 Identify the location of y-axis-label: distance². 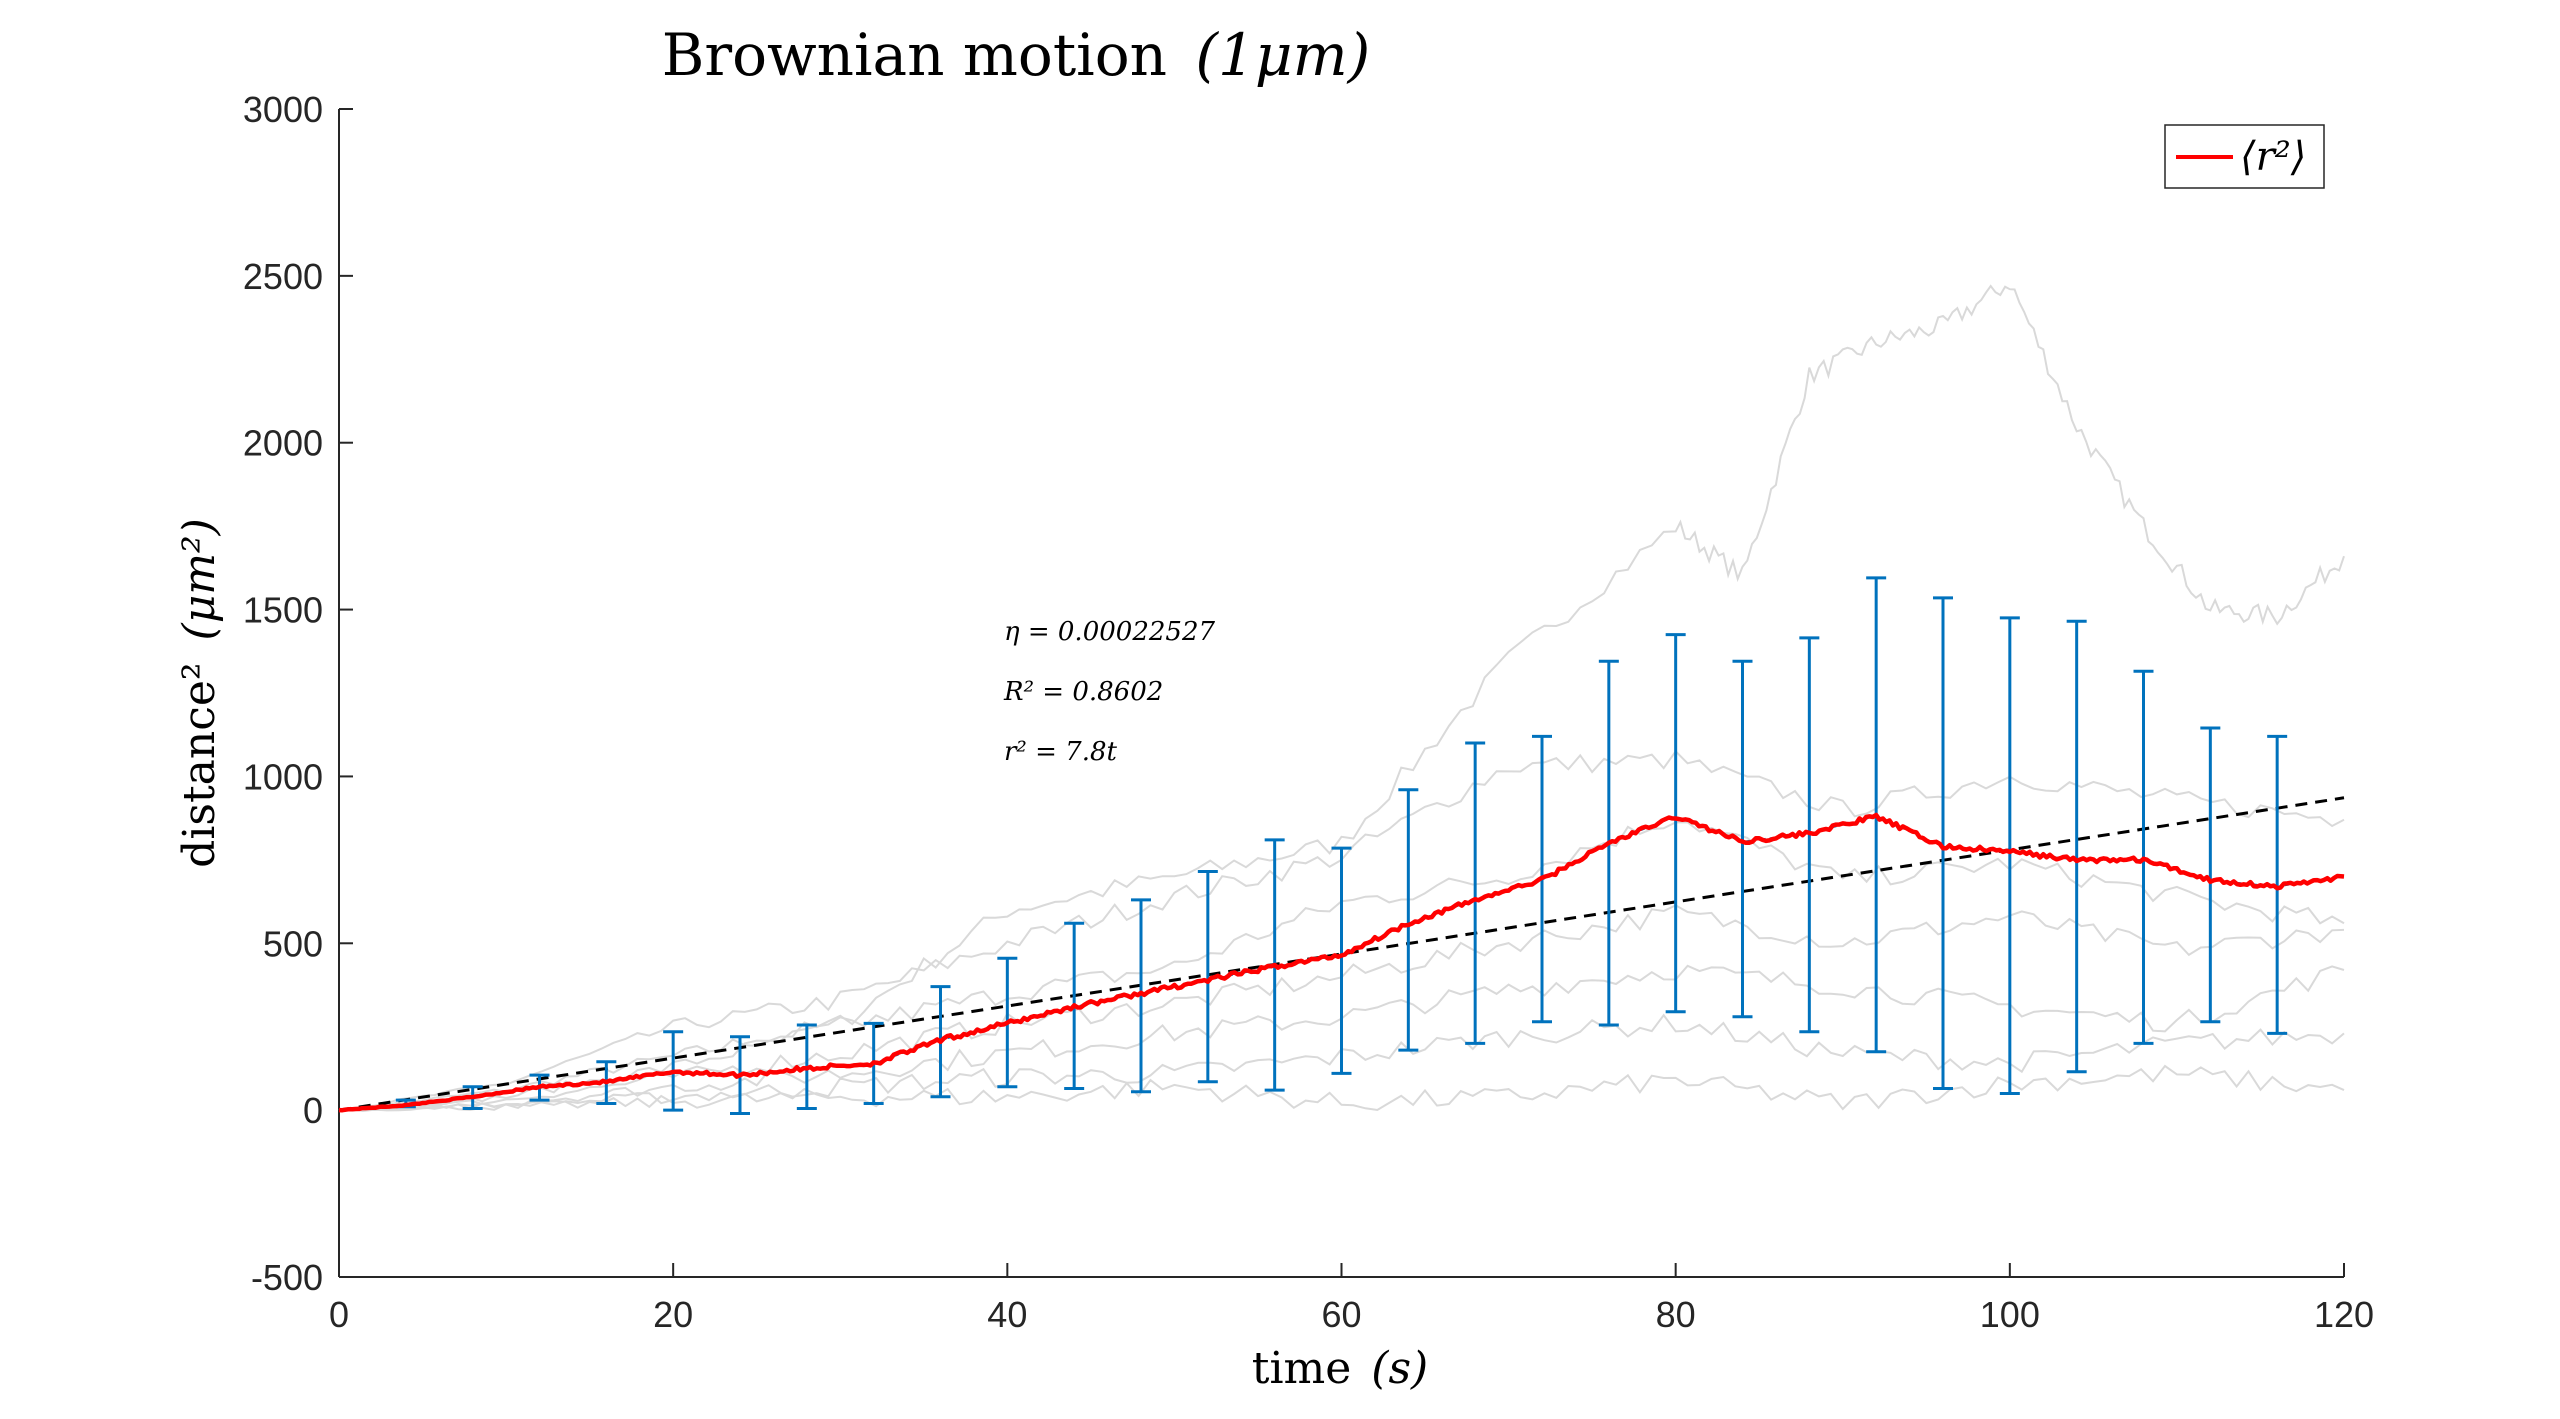
(199, 764).